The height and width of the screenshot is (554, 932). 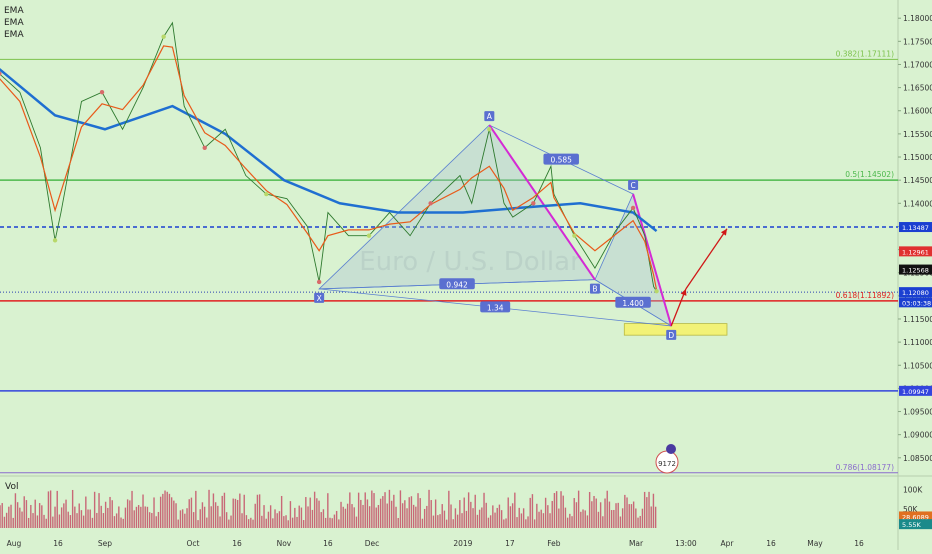 I want to click on price-badge-text: 1.12961, so click(x=915, y=252).